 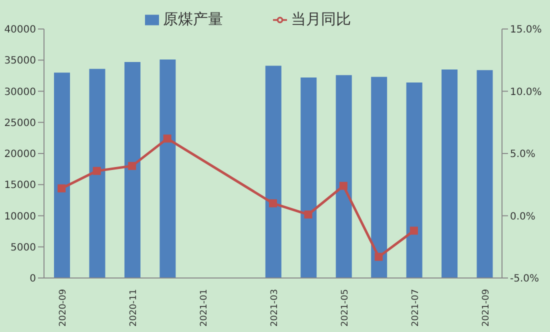 I want to click on x-tick-label: 2021-03, so click(x=275, y=308).